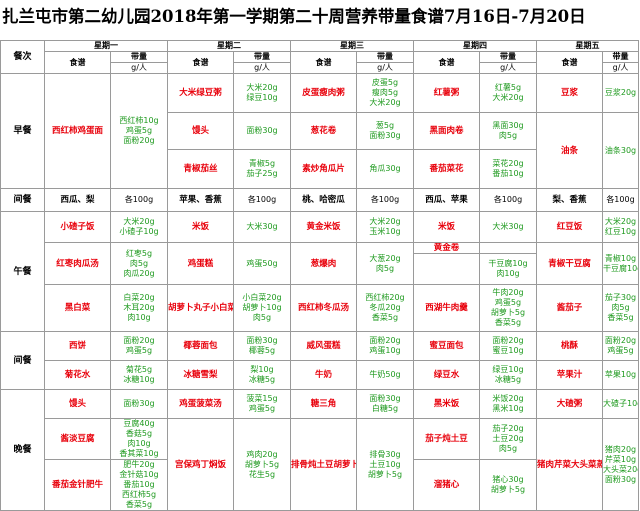  I want to click on qty-cell: 苹果10g, so click(620, 375).